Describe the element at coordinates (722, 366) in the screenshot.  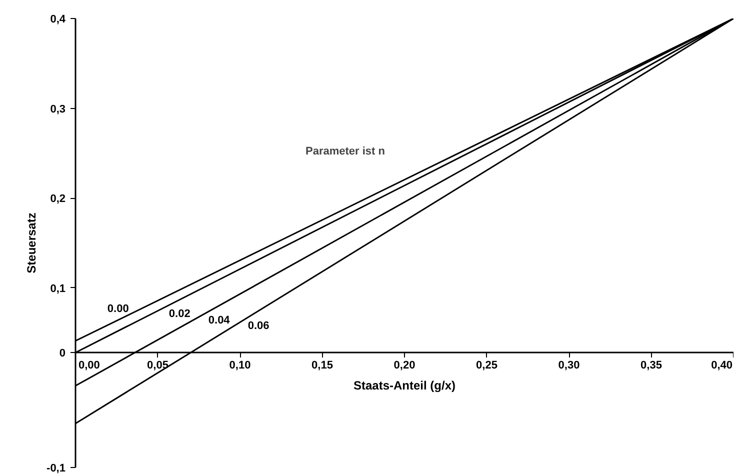
I see `x-tick-label: 0,40` at that location.